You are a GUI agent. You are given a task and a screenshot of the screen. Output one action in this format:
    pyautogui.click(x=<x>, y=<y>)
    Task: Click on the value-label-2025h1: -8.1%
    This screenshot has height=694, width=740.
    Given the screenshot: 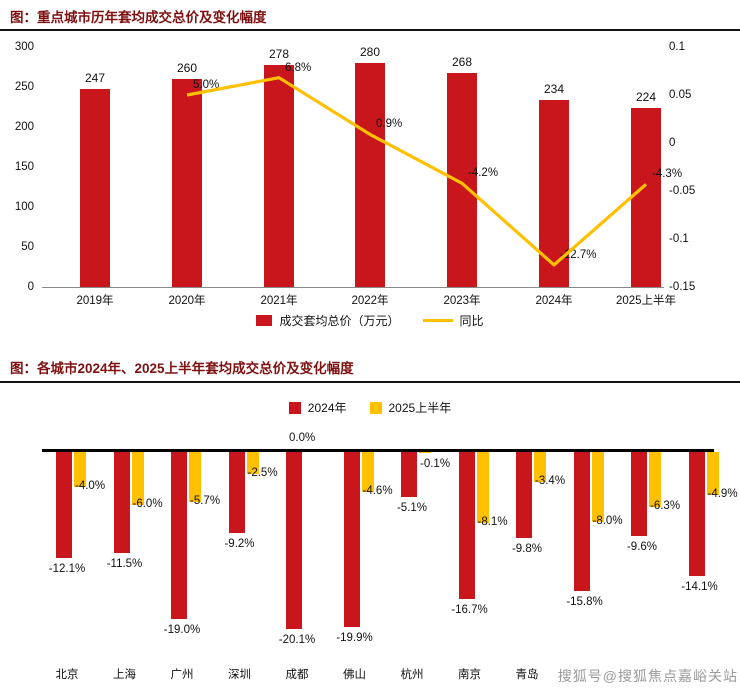 What is the action you would take?
    pyautogui.click(x=492, y=522)
    